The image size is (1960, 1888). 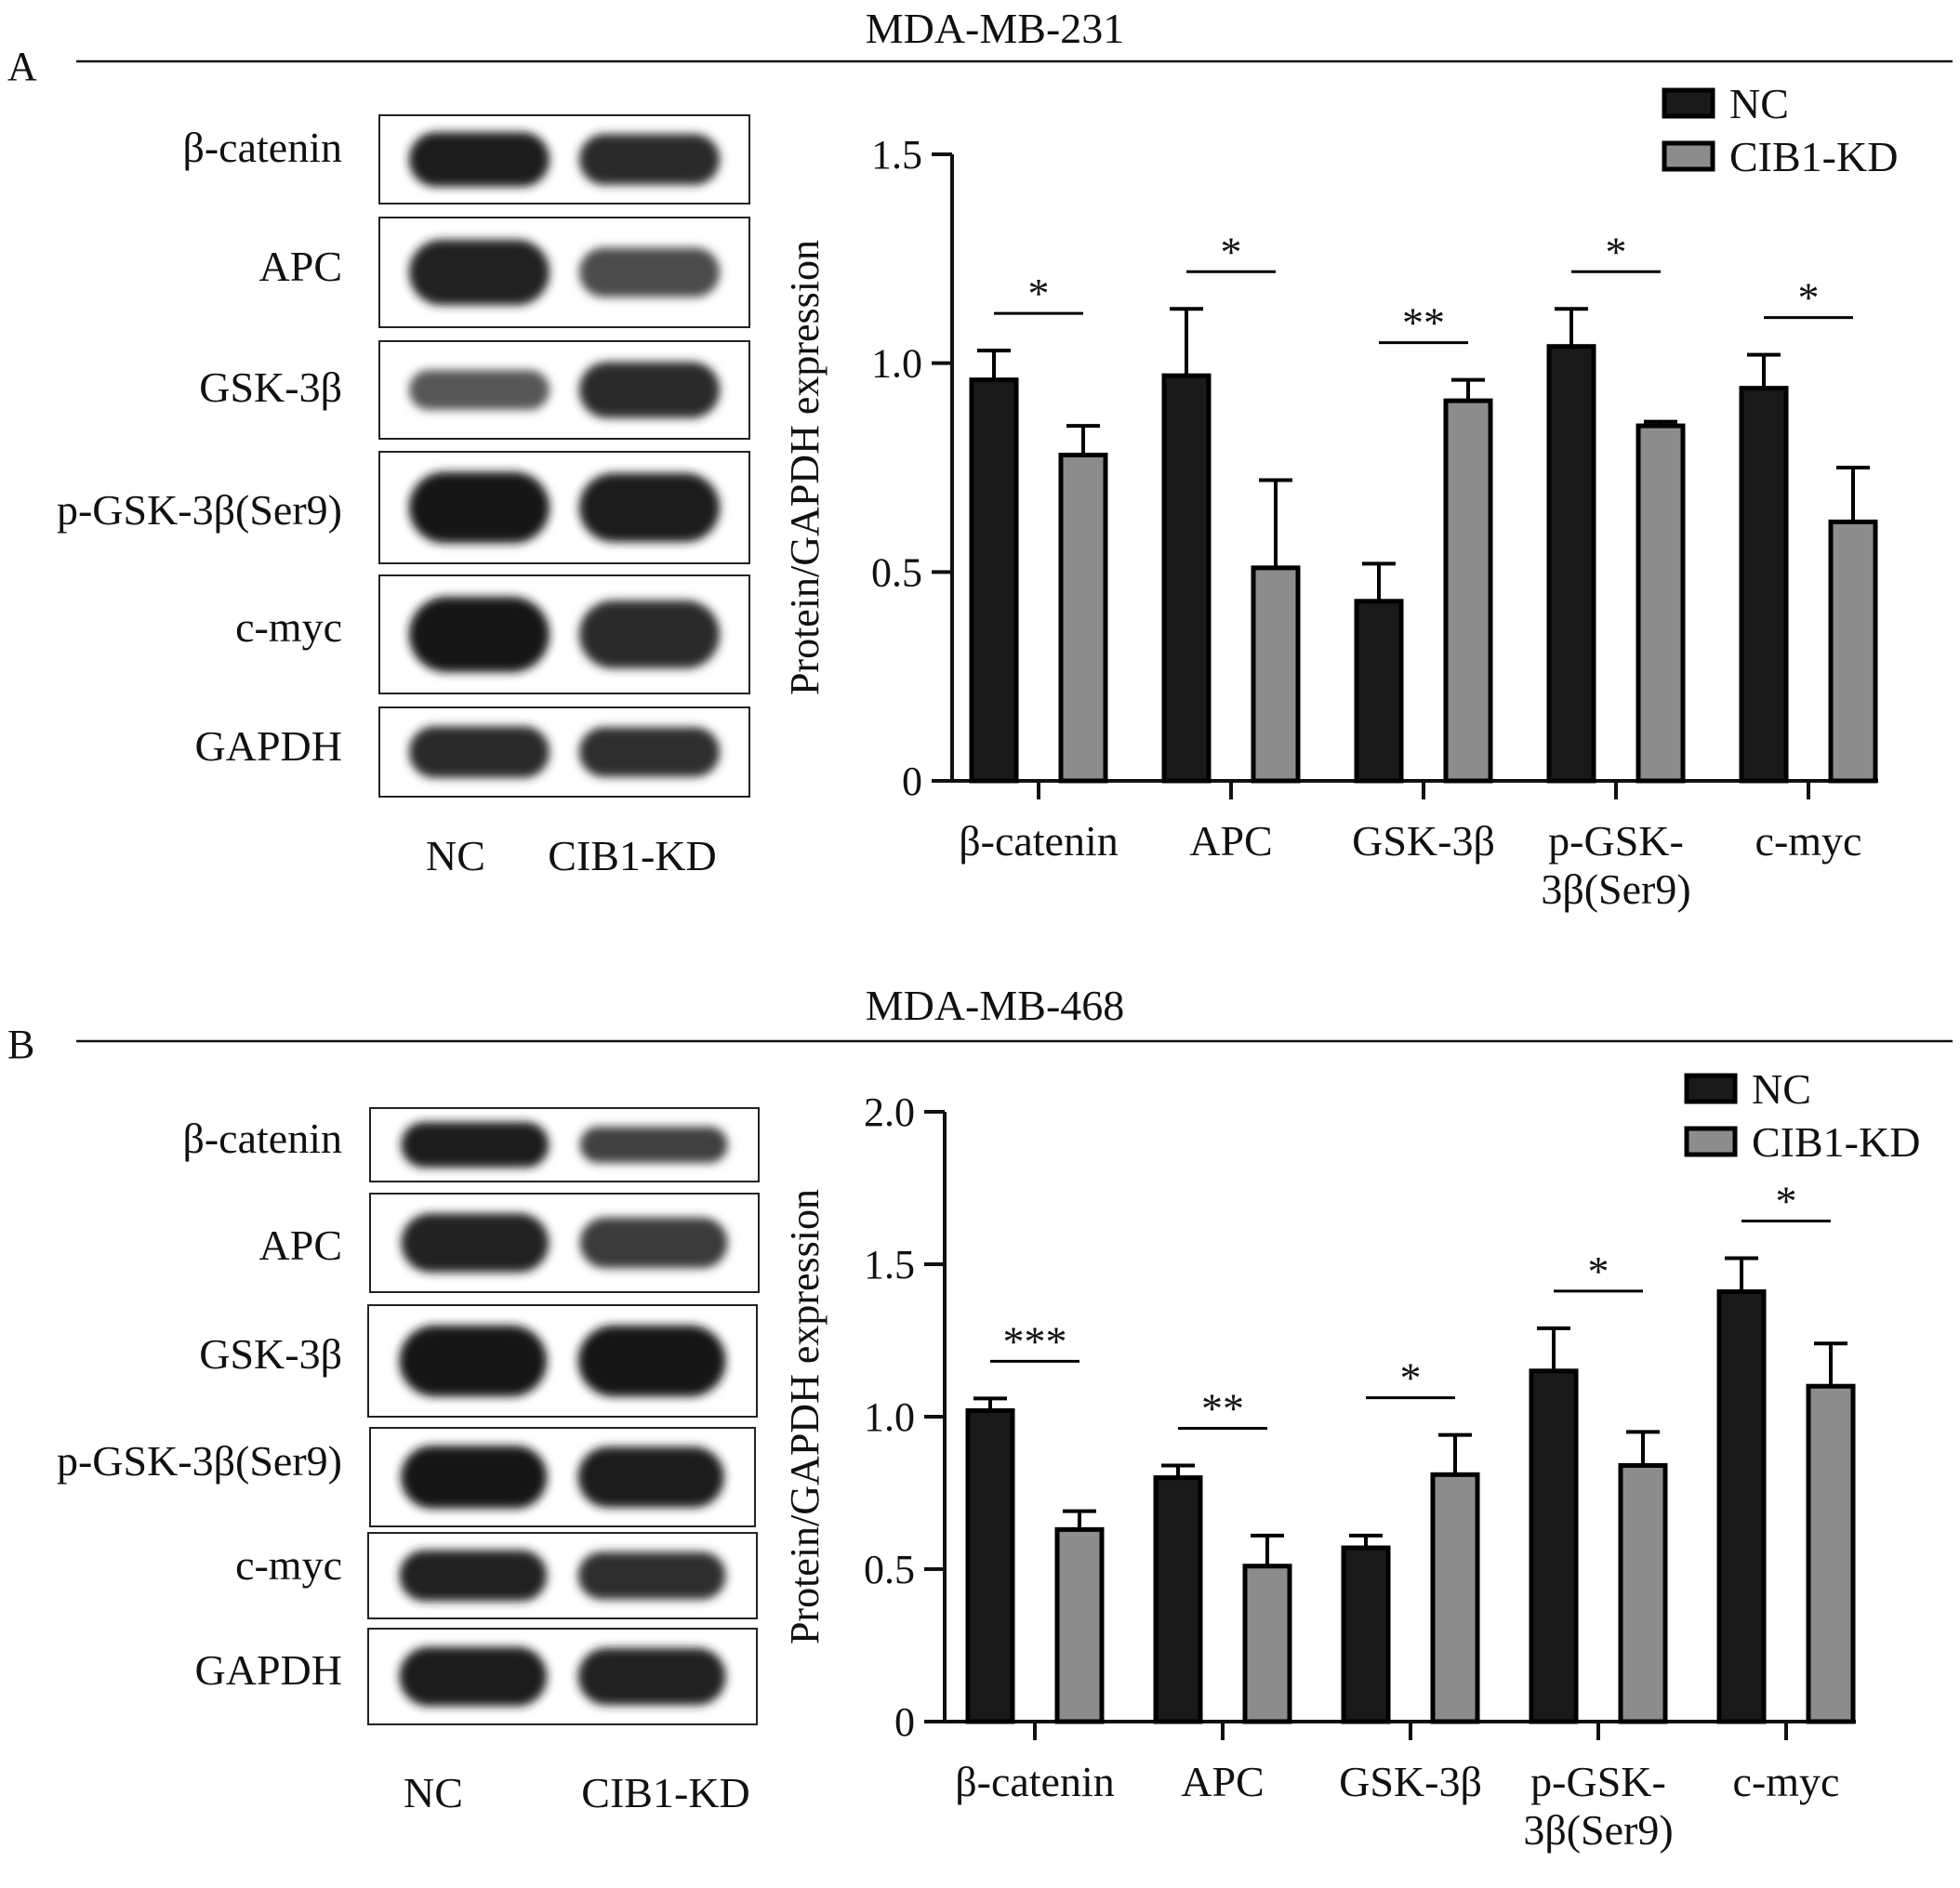 What do you see at coordinates (1039, 841) in the screenshot?
I see `x-tick-label: β-catenin` at bounding box center [1039, 841].